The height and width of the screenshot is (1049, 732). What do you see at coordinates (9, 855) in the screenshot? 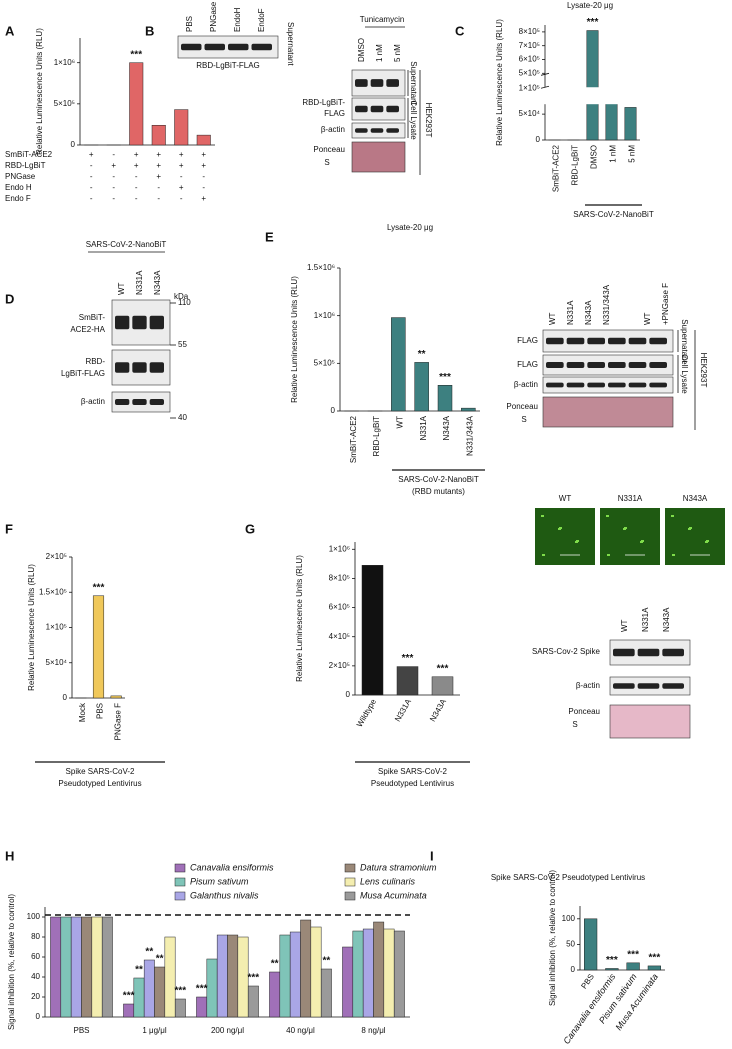
I see `panel-letter: H` at bounding box center [9, 855].